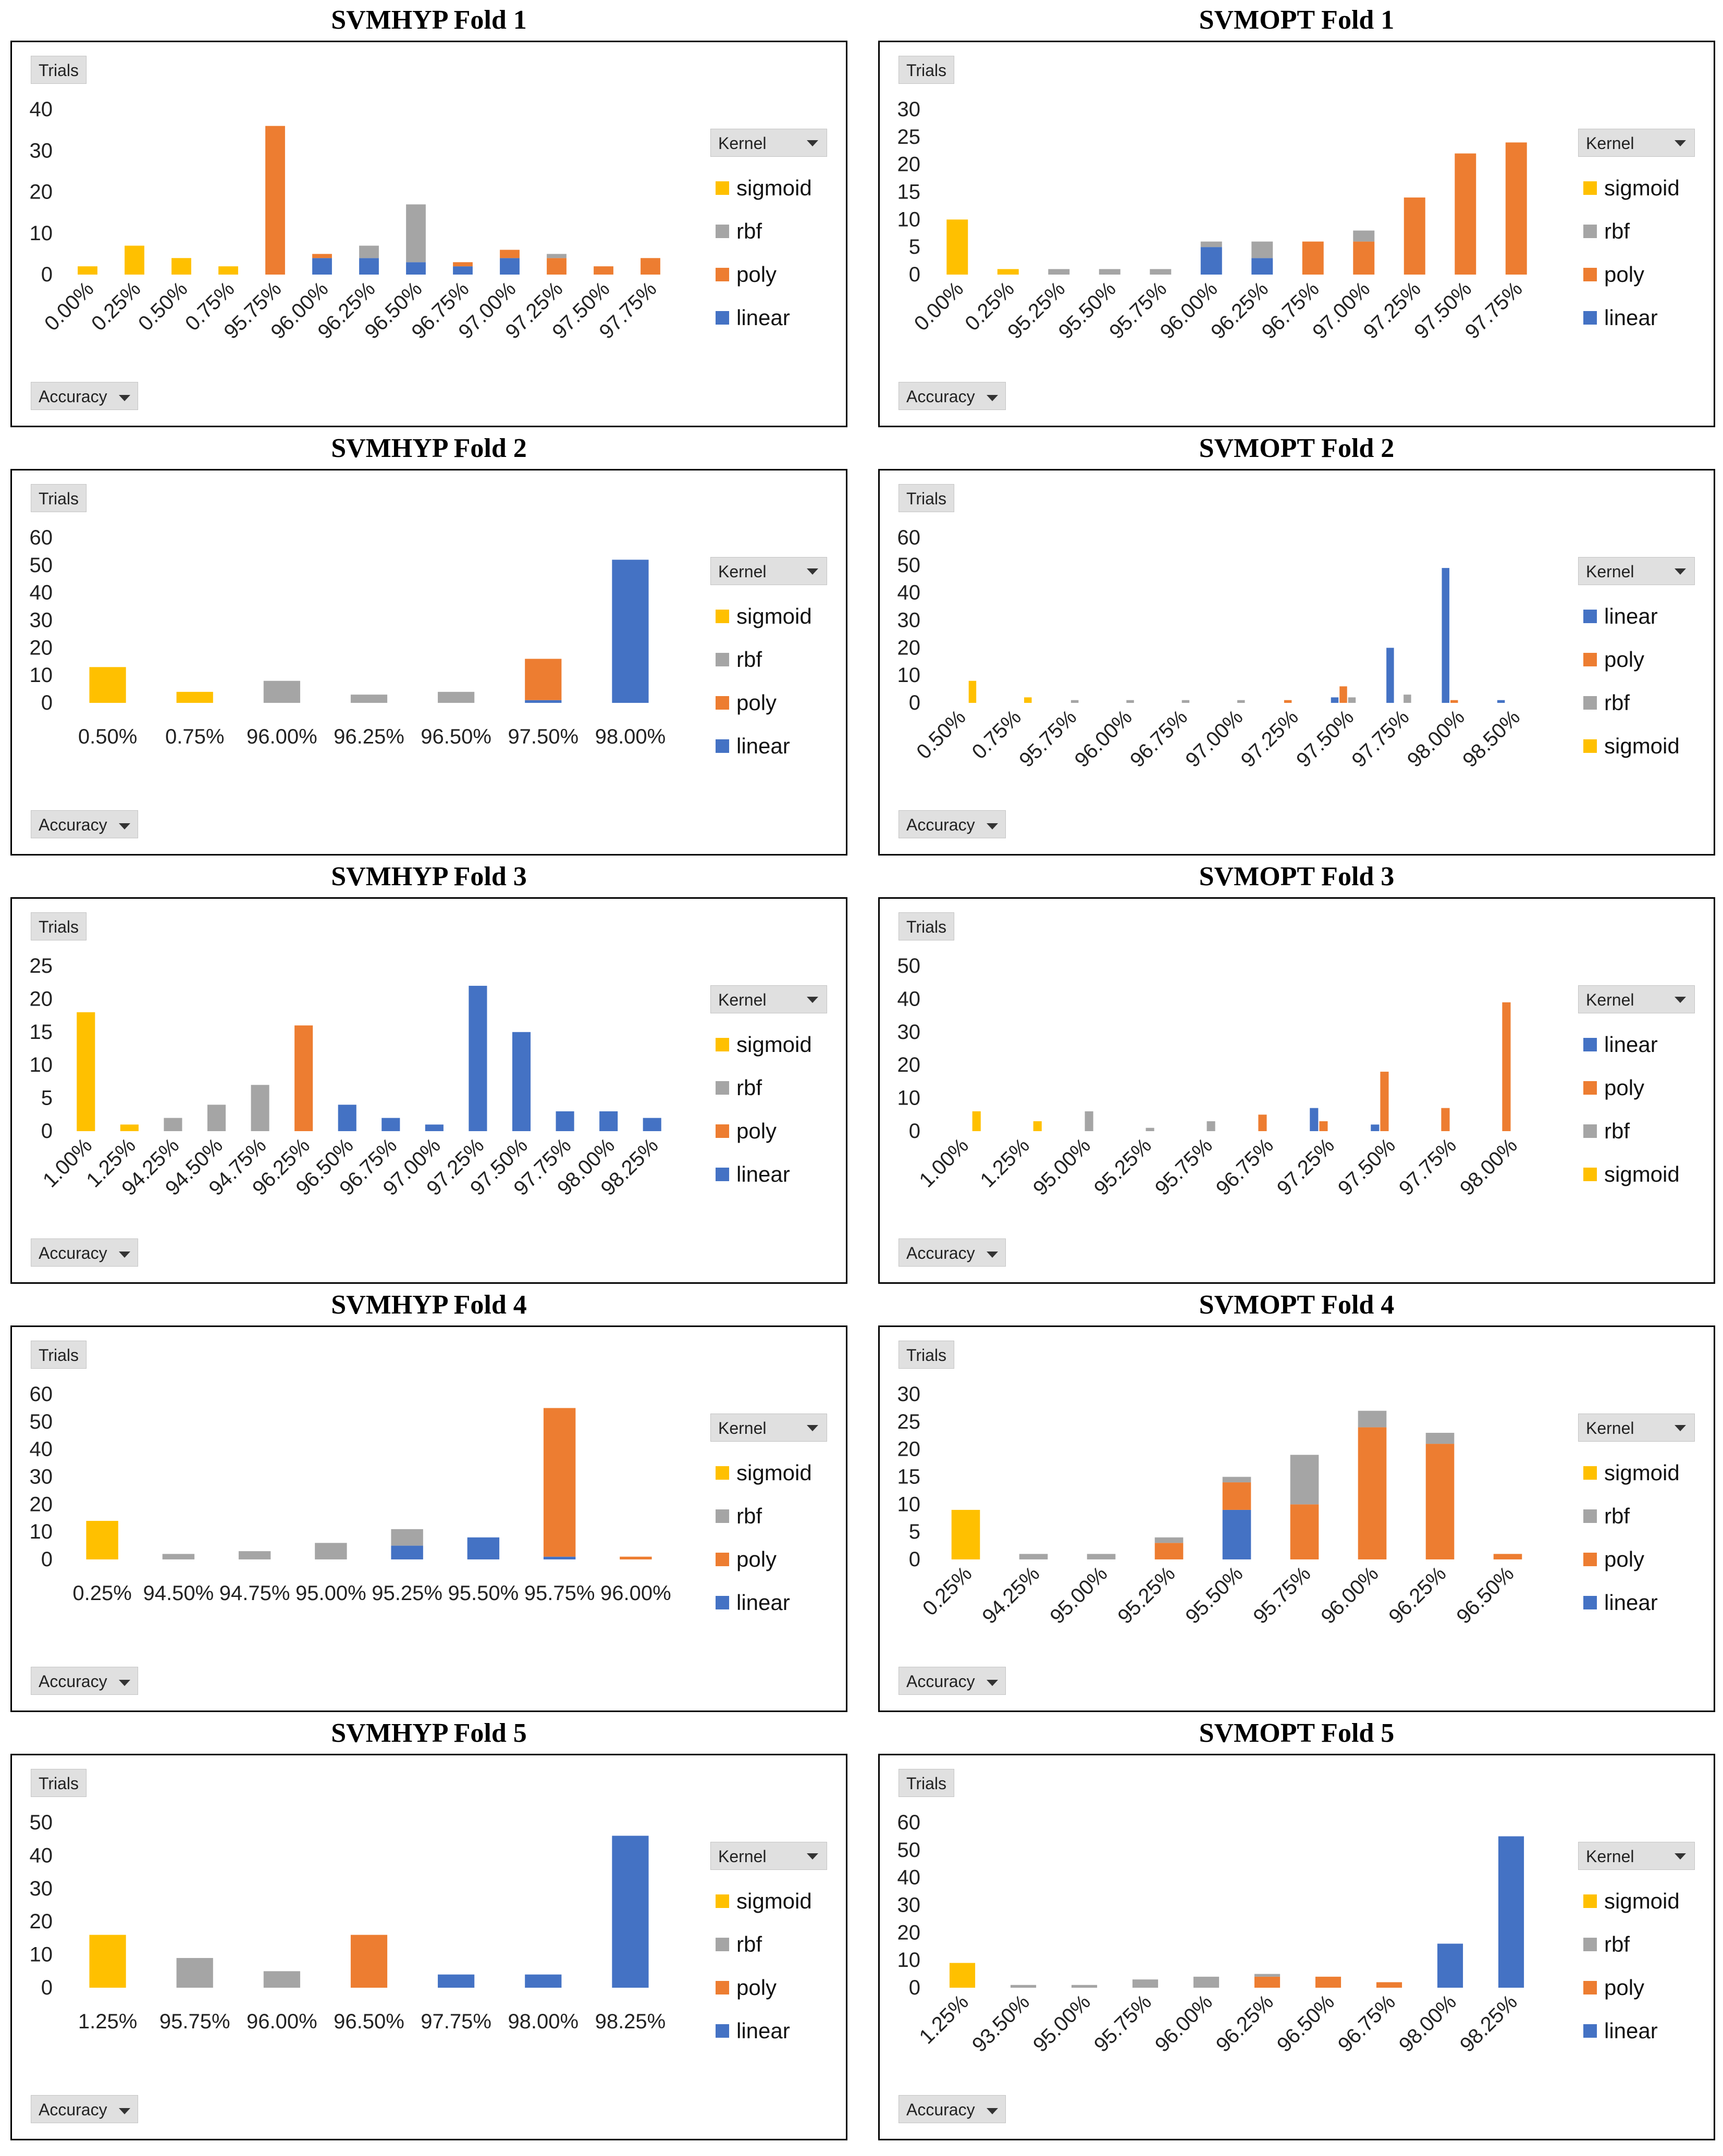 The image size is (1723, 2156). What do you see at coordinates (909, 164) in the screenshot?
I see `y-tick-label: 20` at bounding box center [909, 164].